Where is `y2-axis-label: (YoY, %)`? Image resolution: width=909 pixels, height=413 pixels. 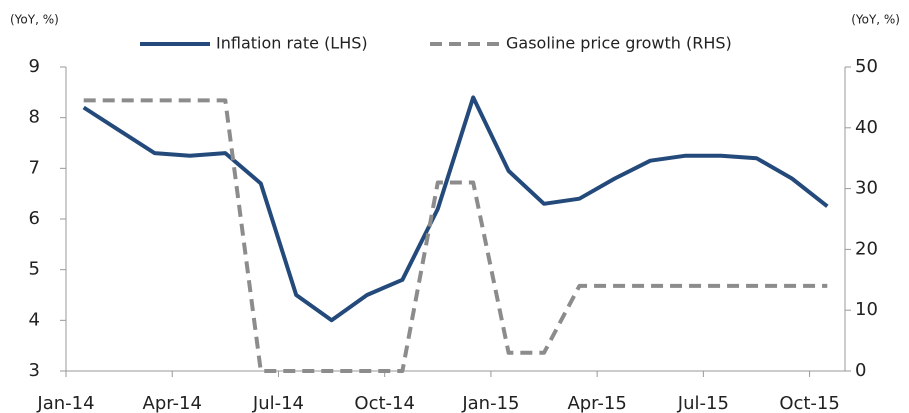
y2-axis-label: (YoY, %) is located at coordinates (875, 20).